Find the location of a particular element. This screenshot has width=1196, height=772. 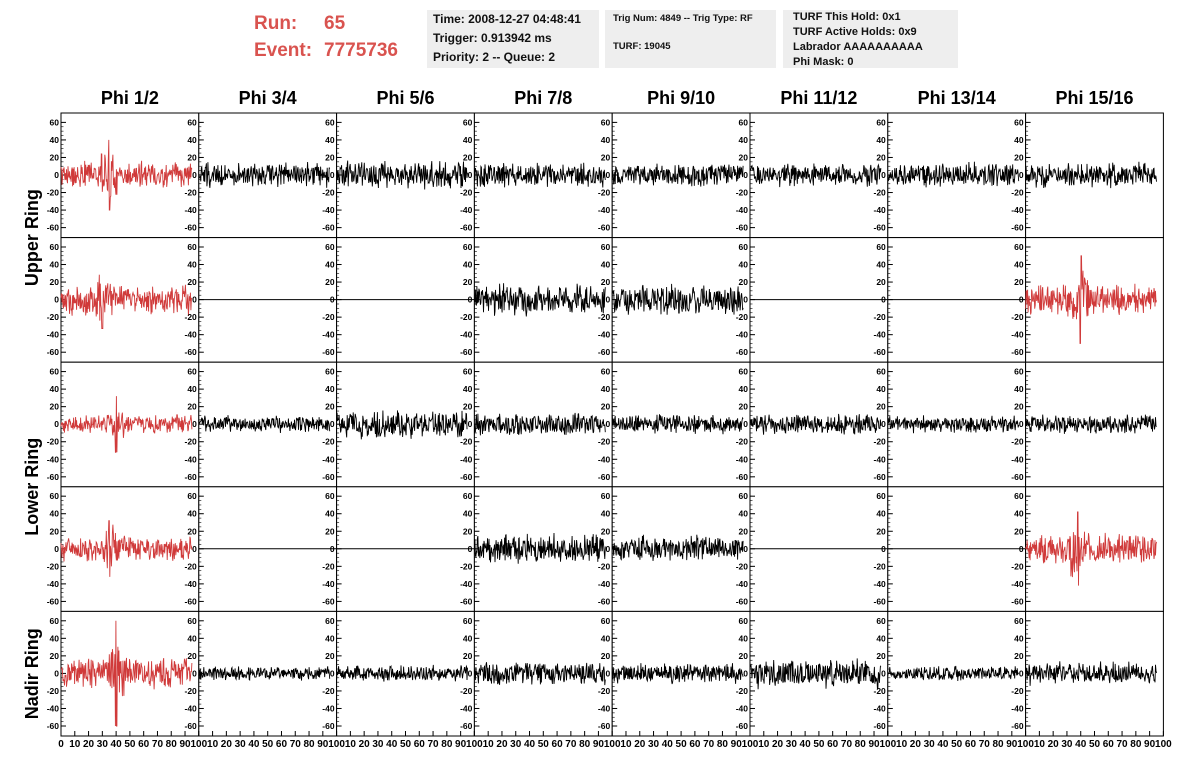

column-header: Phi 9/10 is located at coordinates (681, 98).